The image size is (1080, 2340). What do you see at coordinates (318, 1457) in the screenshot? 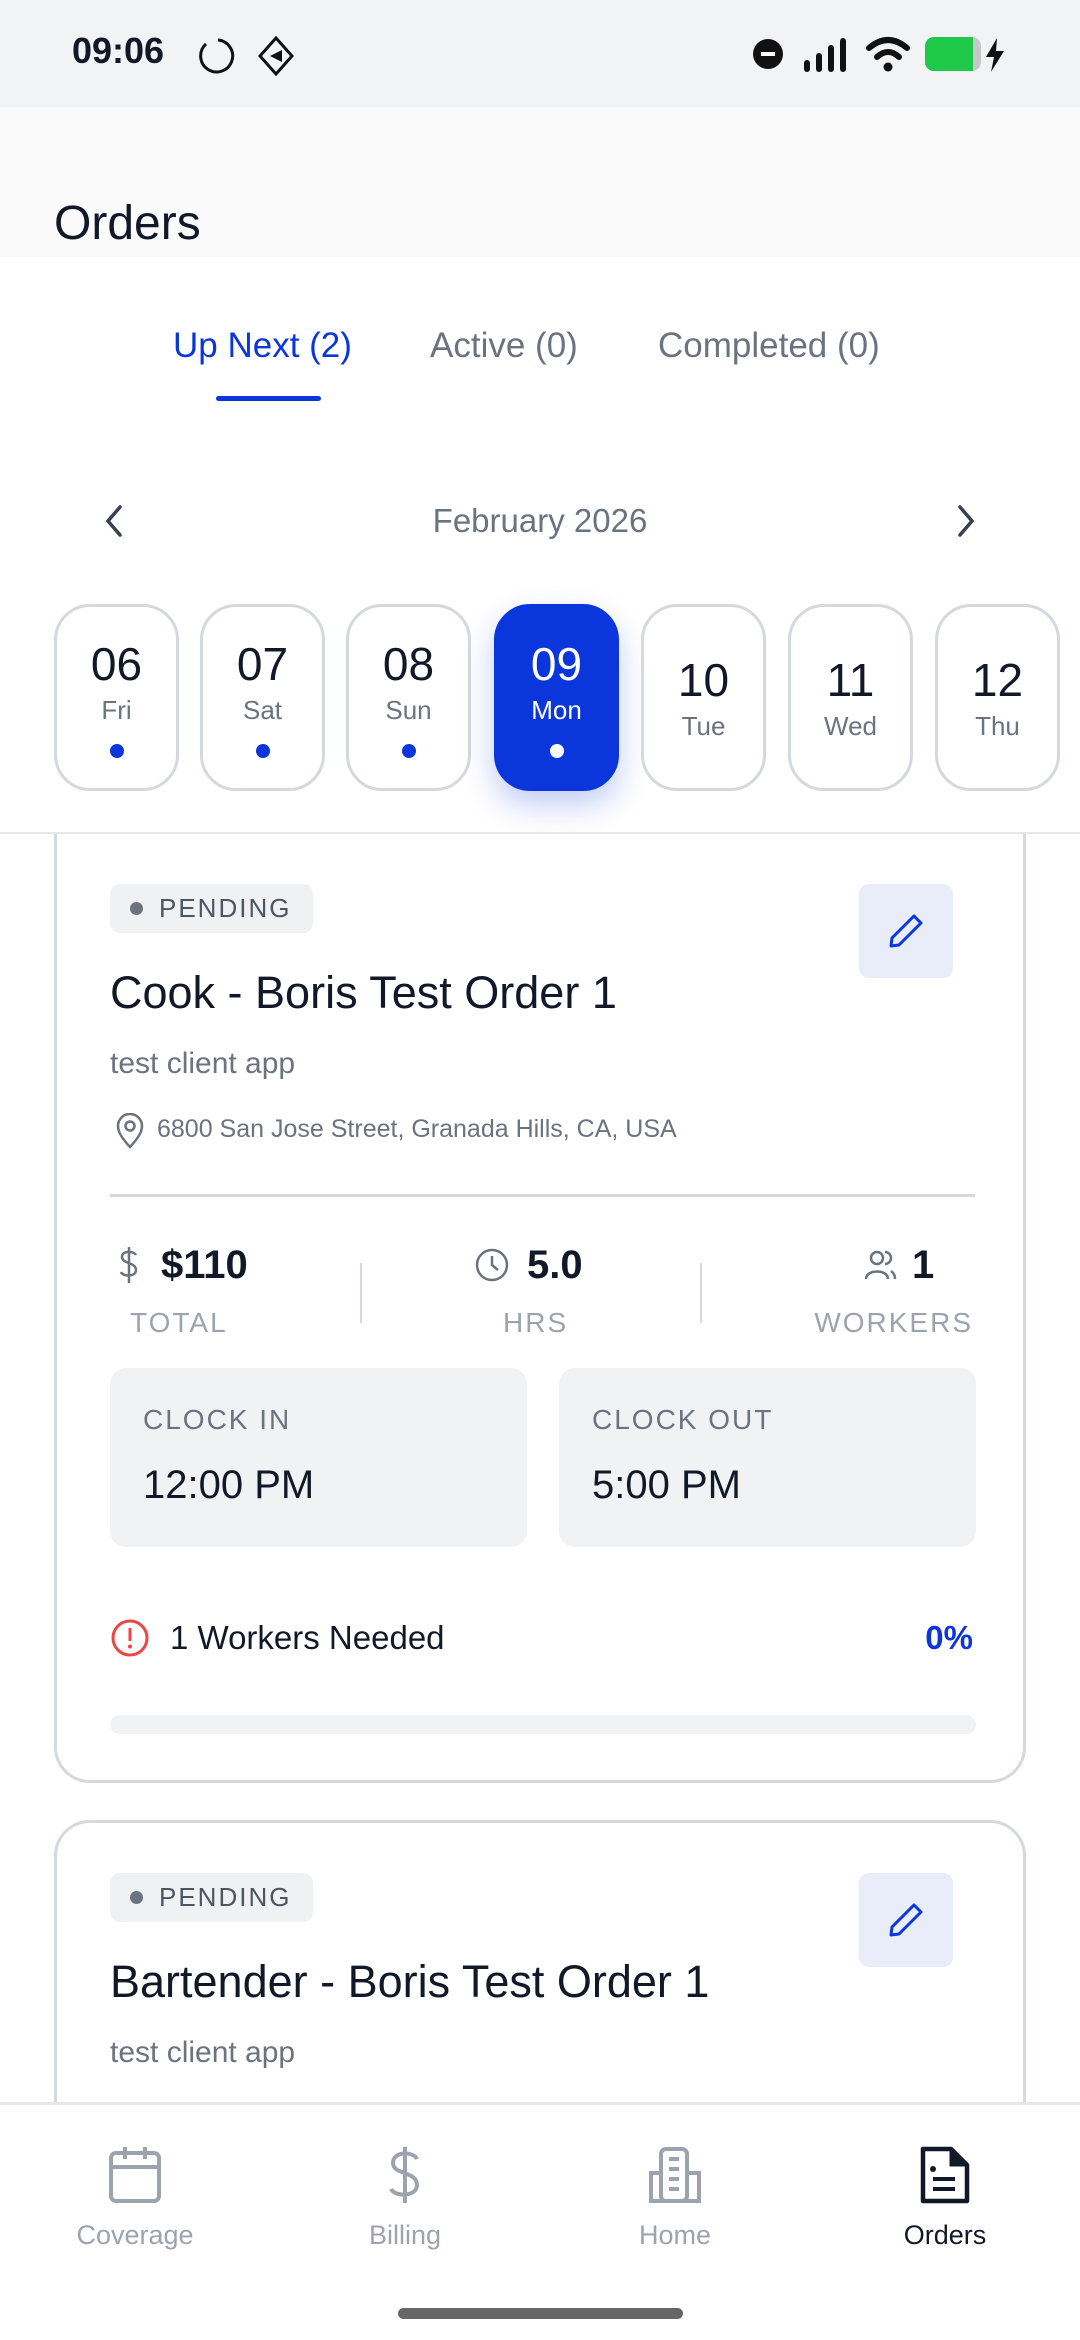
I see `clock-in-box: CLOCK IN 12:00 PM` at bounding box center [318, 1457].